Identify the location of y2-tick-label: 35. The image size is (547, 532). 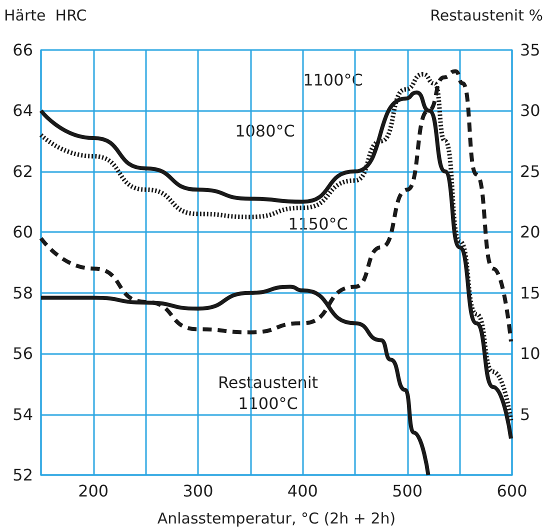
(530, 50).